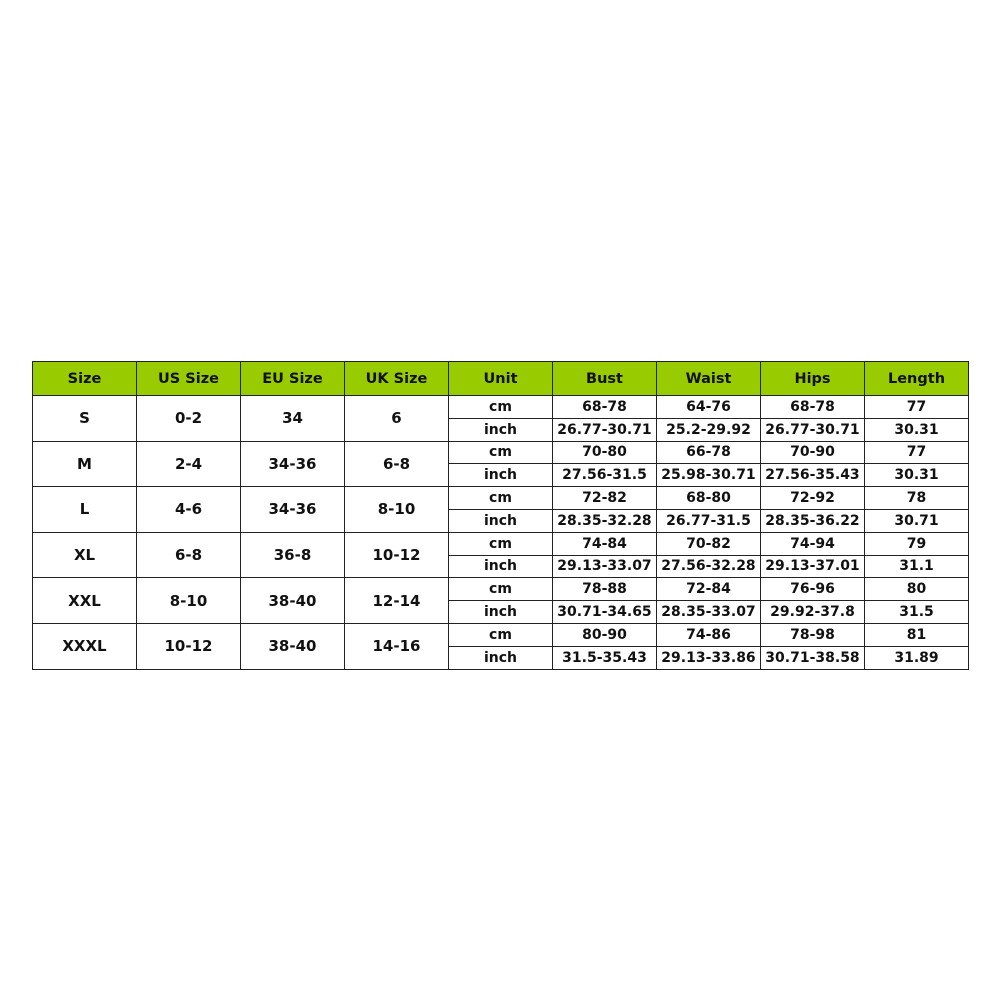 The image size is (1000, 1000). What do you see at coordinates (292, 555) in the screenshot?
I see `eu-size-cell: 36-8` at bounding box center [292, 555].